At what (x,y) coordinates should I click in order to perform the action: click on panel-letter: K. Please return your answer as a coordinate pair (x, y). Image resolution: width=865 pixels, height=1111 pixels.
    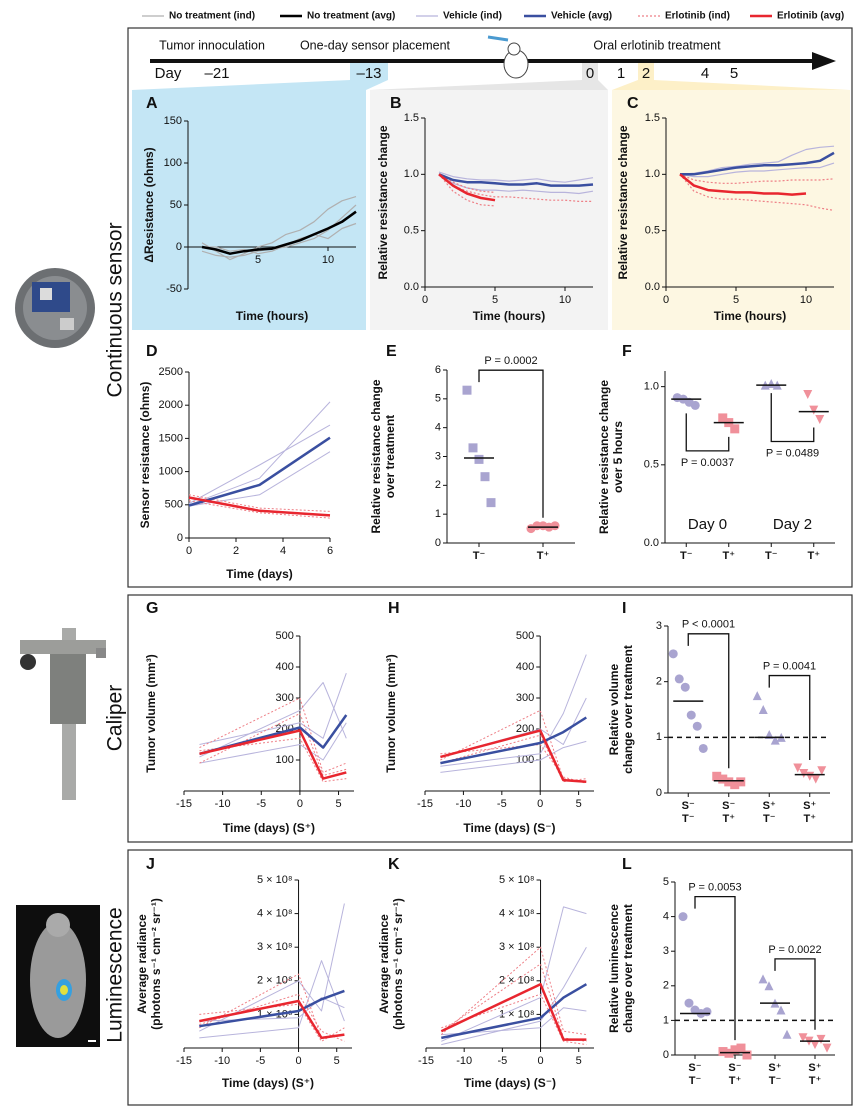
    Looking at the image, I should click on (394, 864).